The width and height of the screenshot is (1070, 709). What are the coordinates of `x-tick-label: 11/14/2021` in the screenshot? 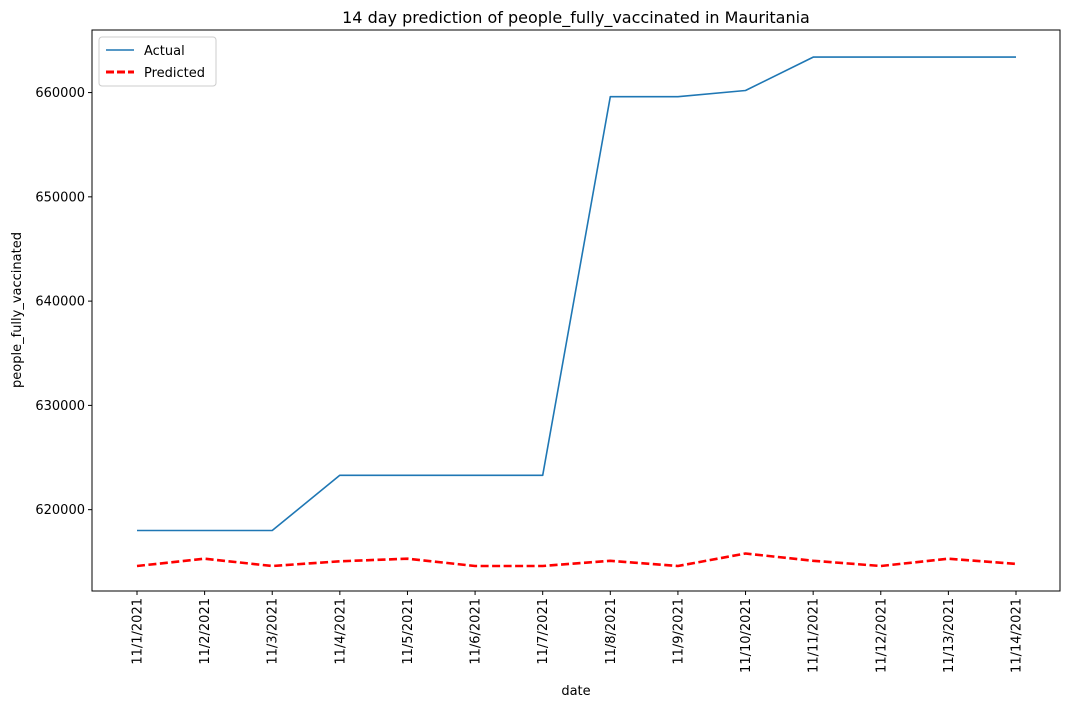 It's located at (1017, 635).